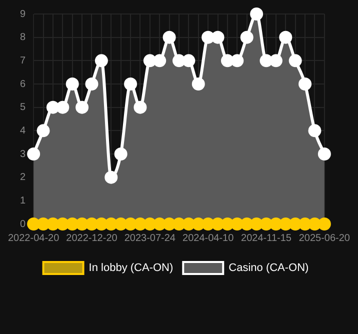  Describe the element at coordinates (23, 178) in the screenshot. I see `y-tick-label: 2` at that location.